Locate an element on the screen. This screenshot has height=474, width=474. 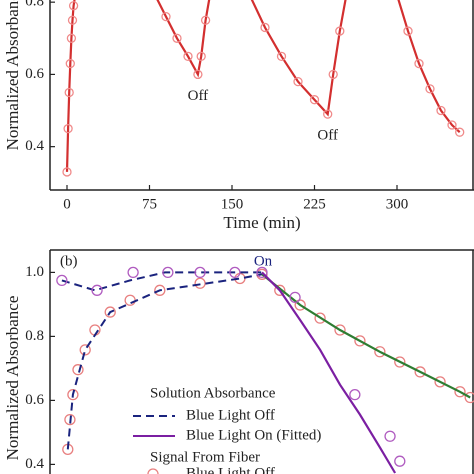
x-tick-label: 0 is located at coordinates (67, 204).